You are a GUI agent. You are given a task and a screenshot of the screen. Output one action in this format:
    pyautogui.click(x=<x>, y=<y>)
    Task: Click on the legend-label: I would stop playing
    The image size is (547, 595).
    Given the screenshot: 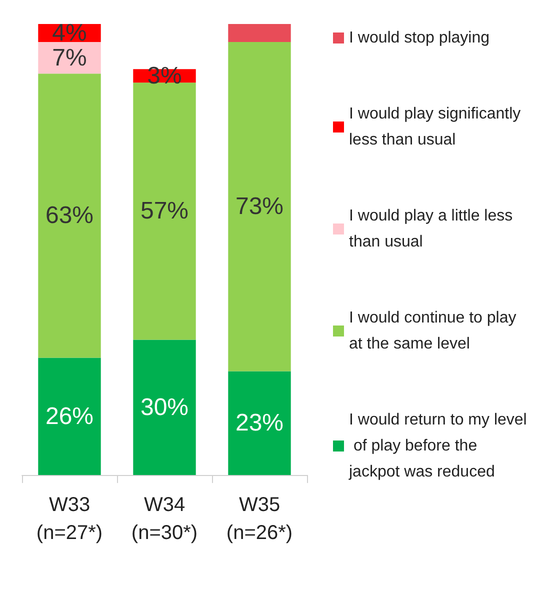 What is the action you would take?
    pyautogui.click(x=419, y=38)
    